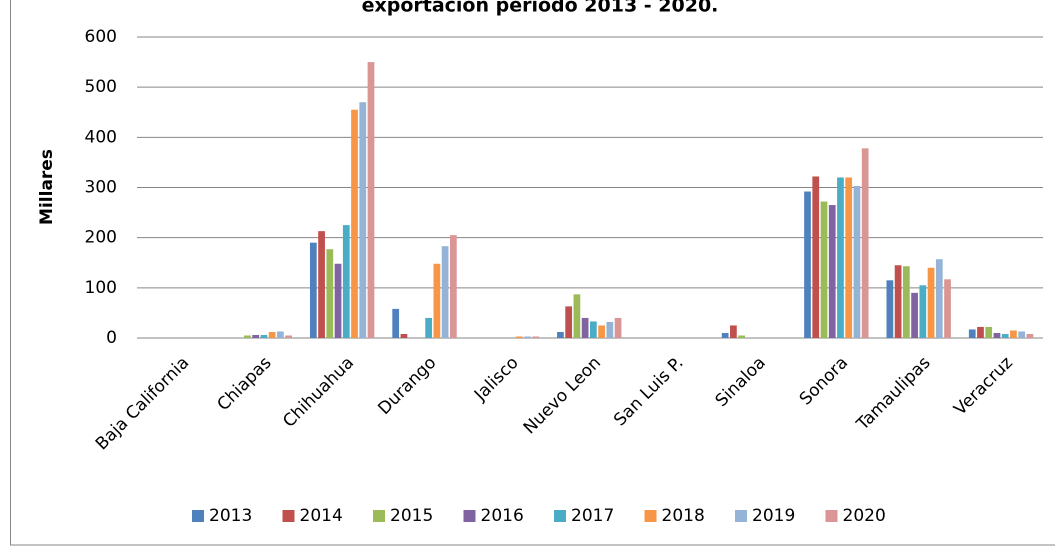 The image size is (1055, 546). I want to click on legend-label: 2013, so click(230, 516).